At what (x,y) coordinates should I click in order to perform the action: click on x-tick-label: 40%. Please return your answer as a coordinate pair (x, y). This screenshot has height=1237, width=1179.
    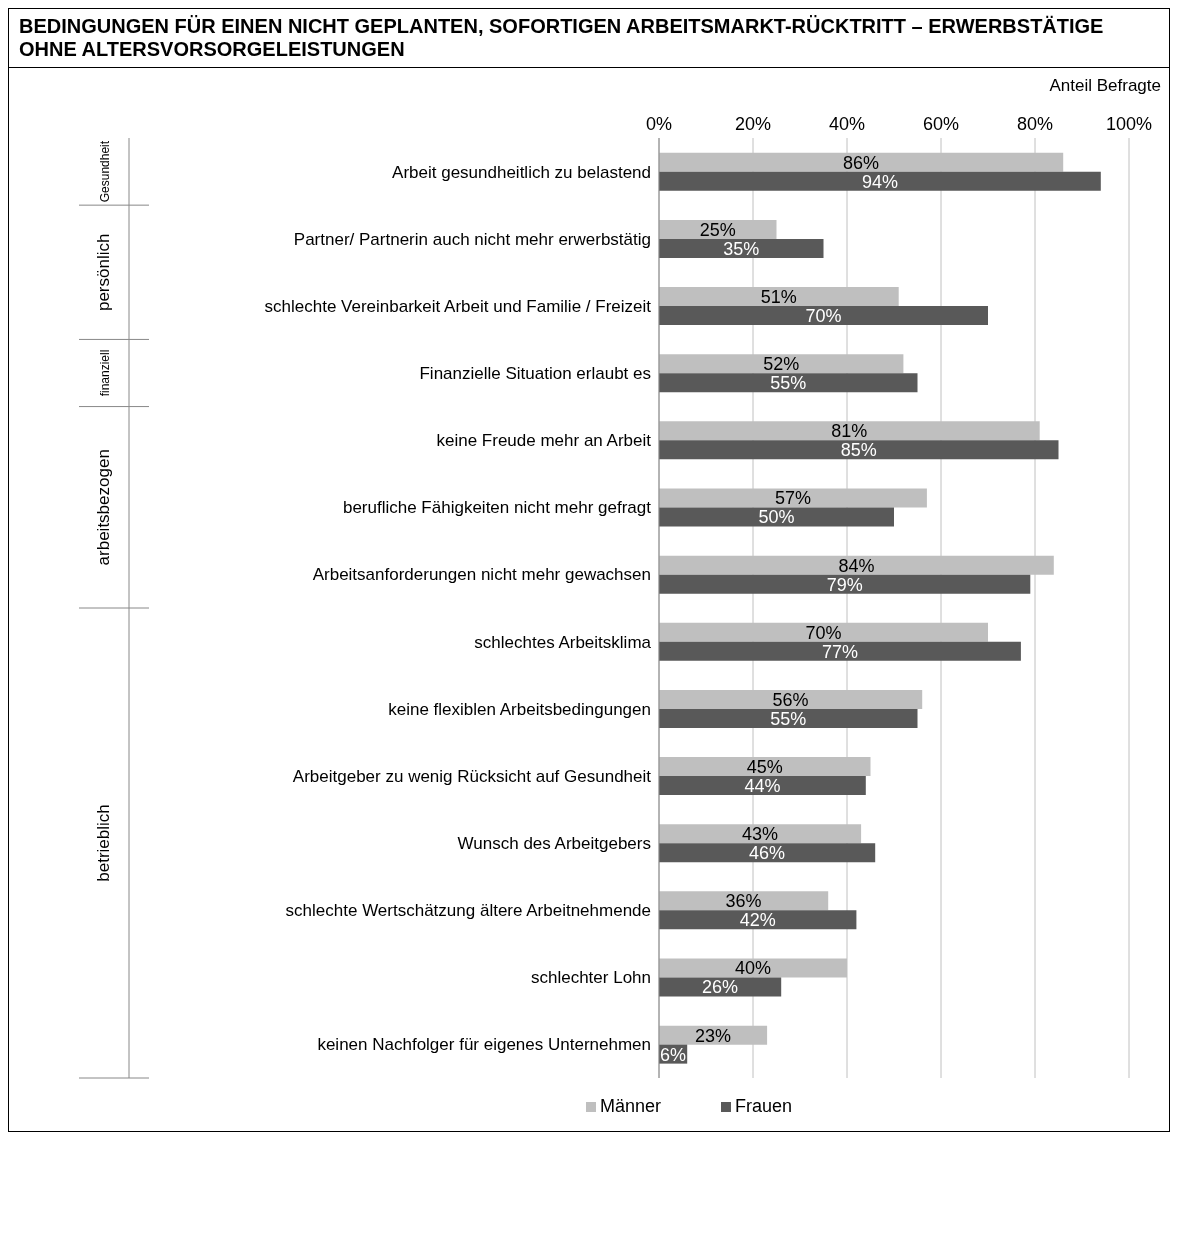
    Looking at the image, I should click on (847, 124).